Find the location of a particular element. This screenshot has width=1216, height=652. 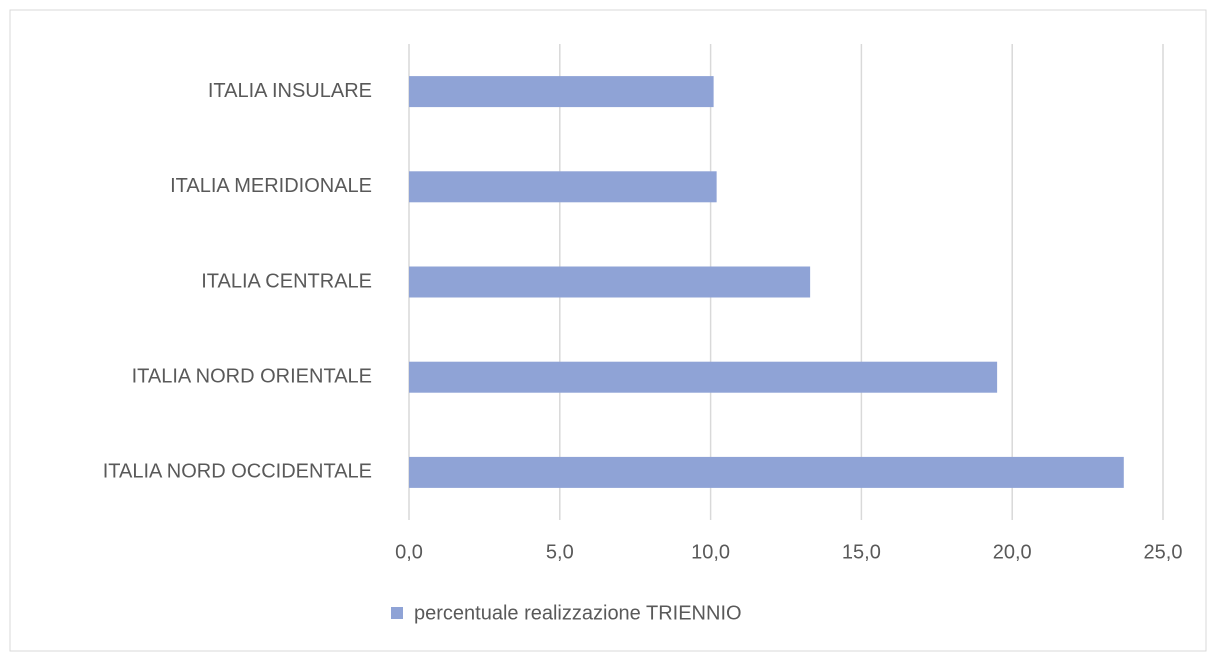

y-tick-label: ITALIA NORD ORIENTALE is located at coordinates (252, 376).